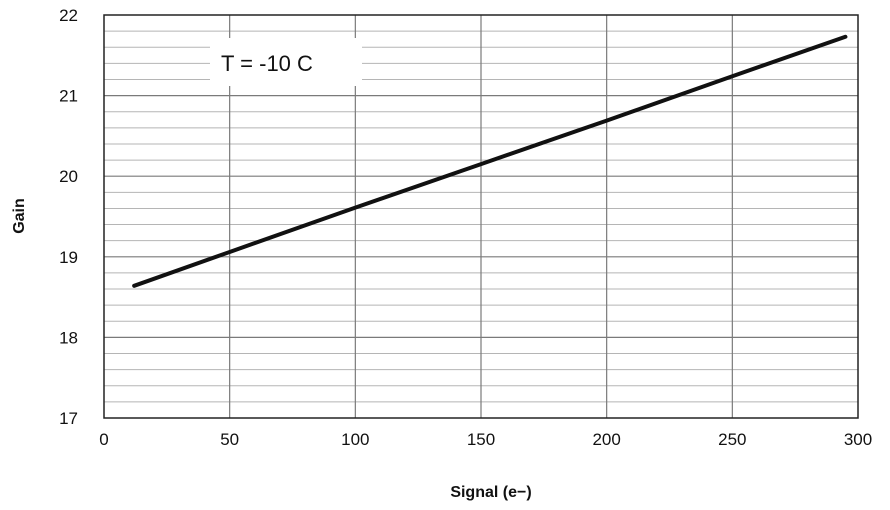 The width and height of the screenshot is (890, 510). What do you see at coordinates (19, 216) in the screenshot?
I see `y-axis-title: Gain` at bounding box center [19, 216].